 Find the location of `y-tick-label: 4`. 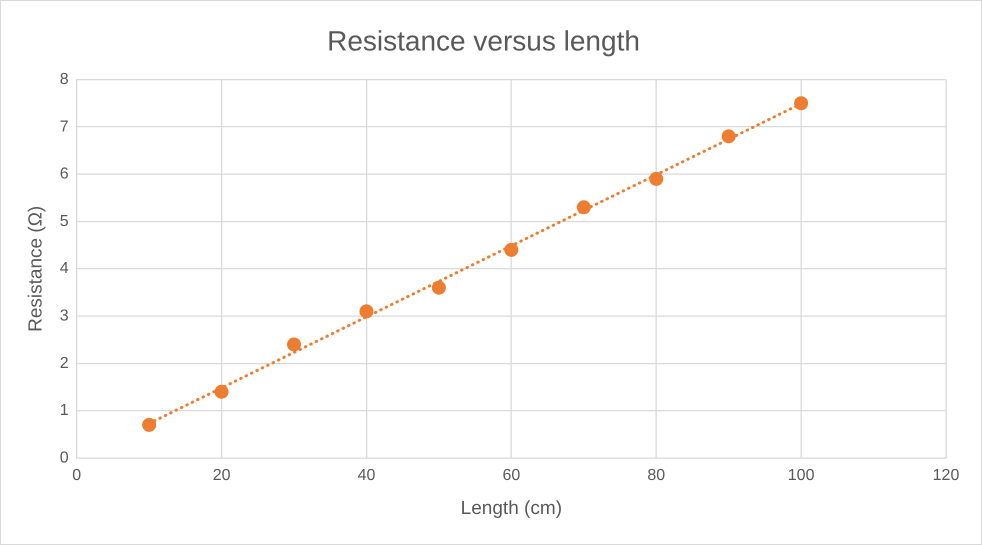

y-tick-label: 4 is located at coordinates (64, 269).